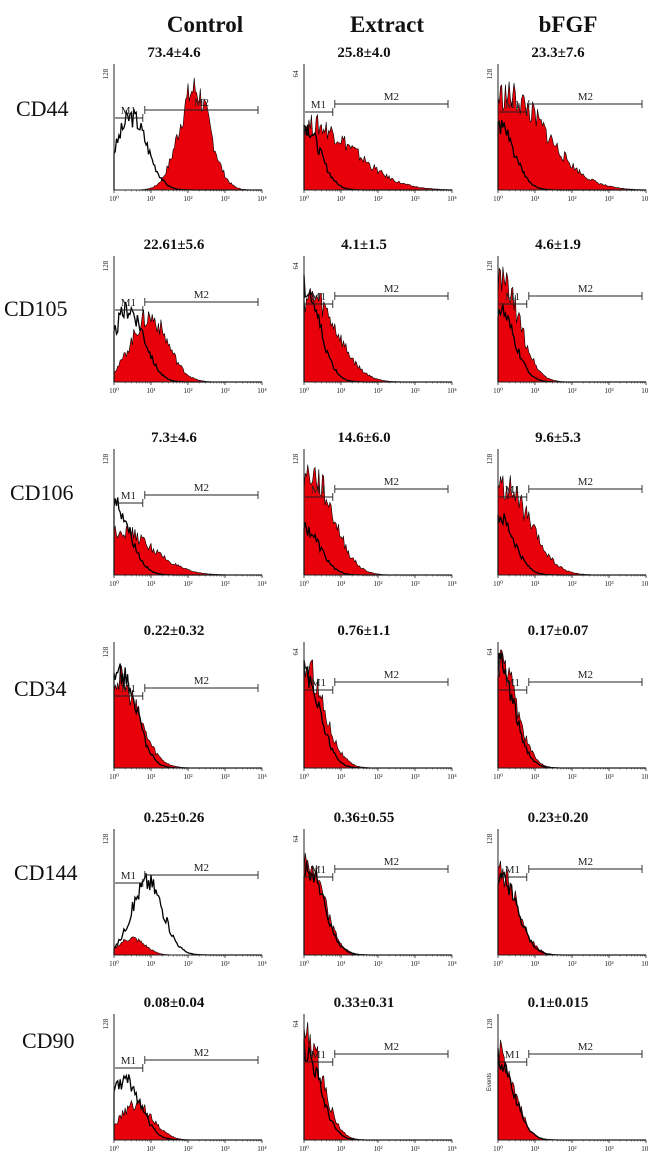 This screenshot has height=1162, width=648. Describe the element at coordinates (205, 24) in the screenshot. I see `column-header-control: Control` at that location.